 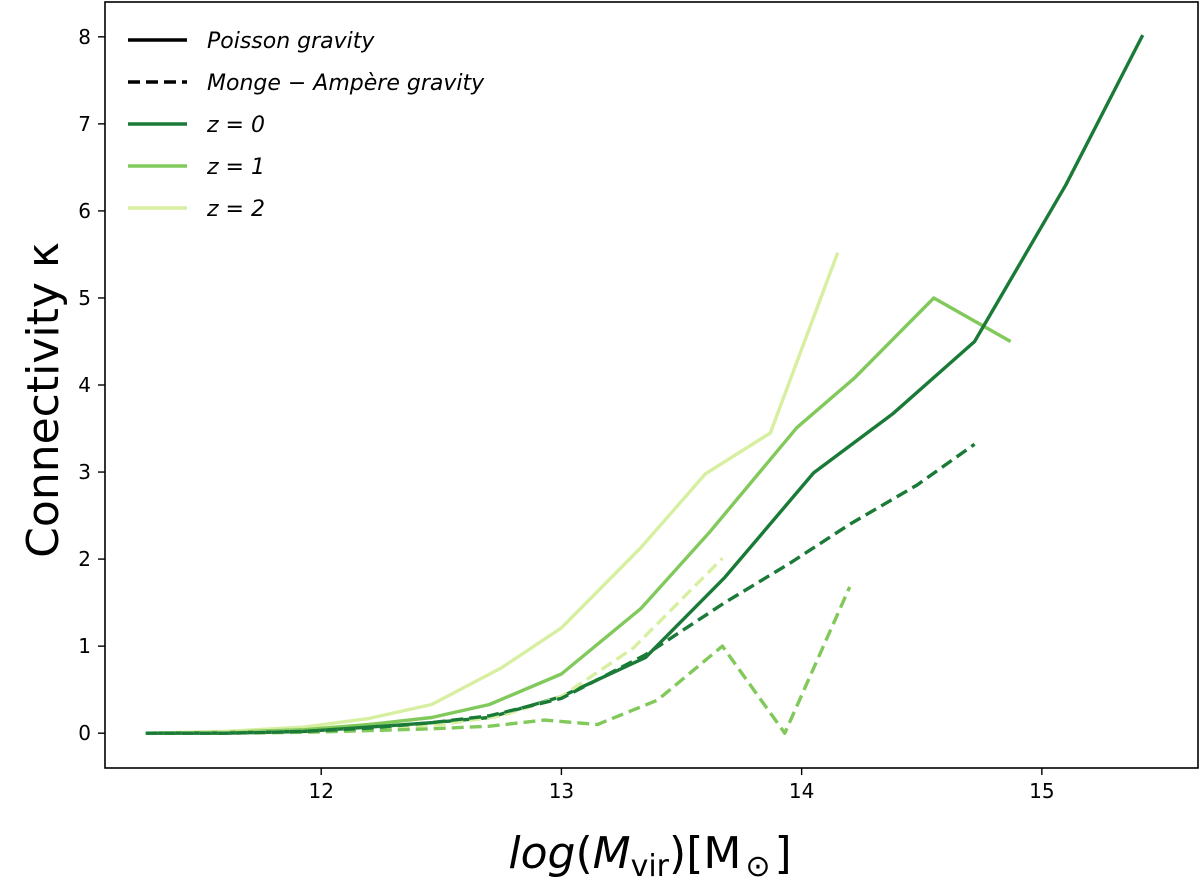 What do you see at coordinates (84, 733) in the screenshot?
I see `y-tick-label: 0` at bounding box center [84, 733].